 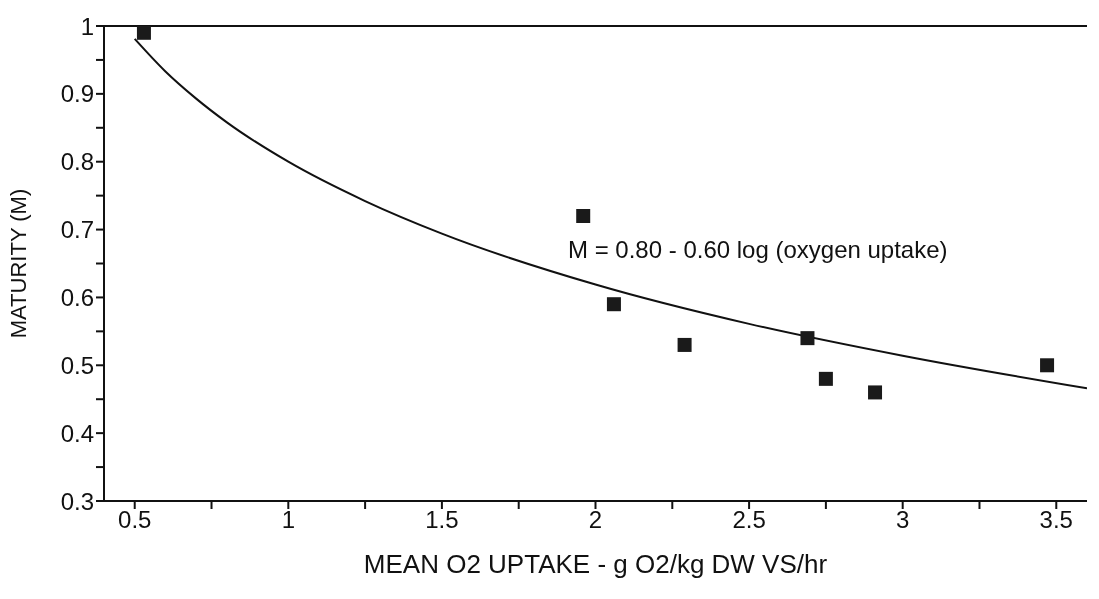 I want to click on y-tick-label: 0.9, so click(x=77, y=94).